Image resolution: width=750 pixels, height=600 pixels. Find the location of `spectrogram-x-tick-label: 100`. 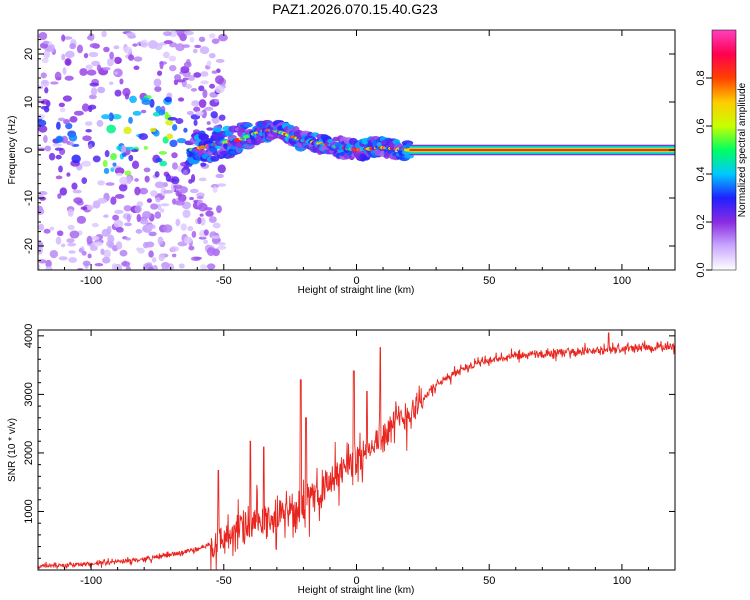

spectrogram-x-tick-label: 100 is located at coordinates (622, 281).